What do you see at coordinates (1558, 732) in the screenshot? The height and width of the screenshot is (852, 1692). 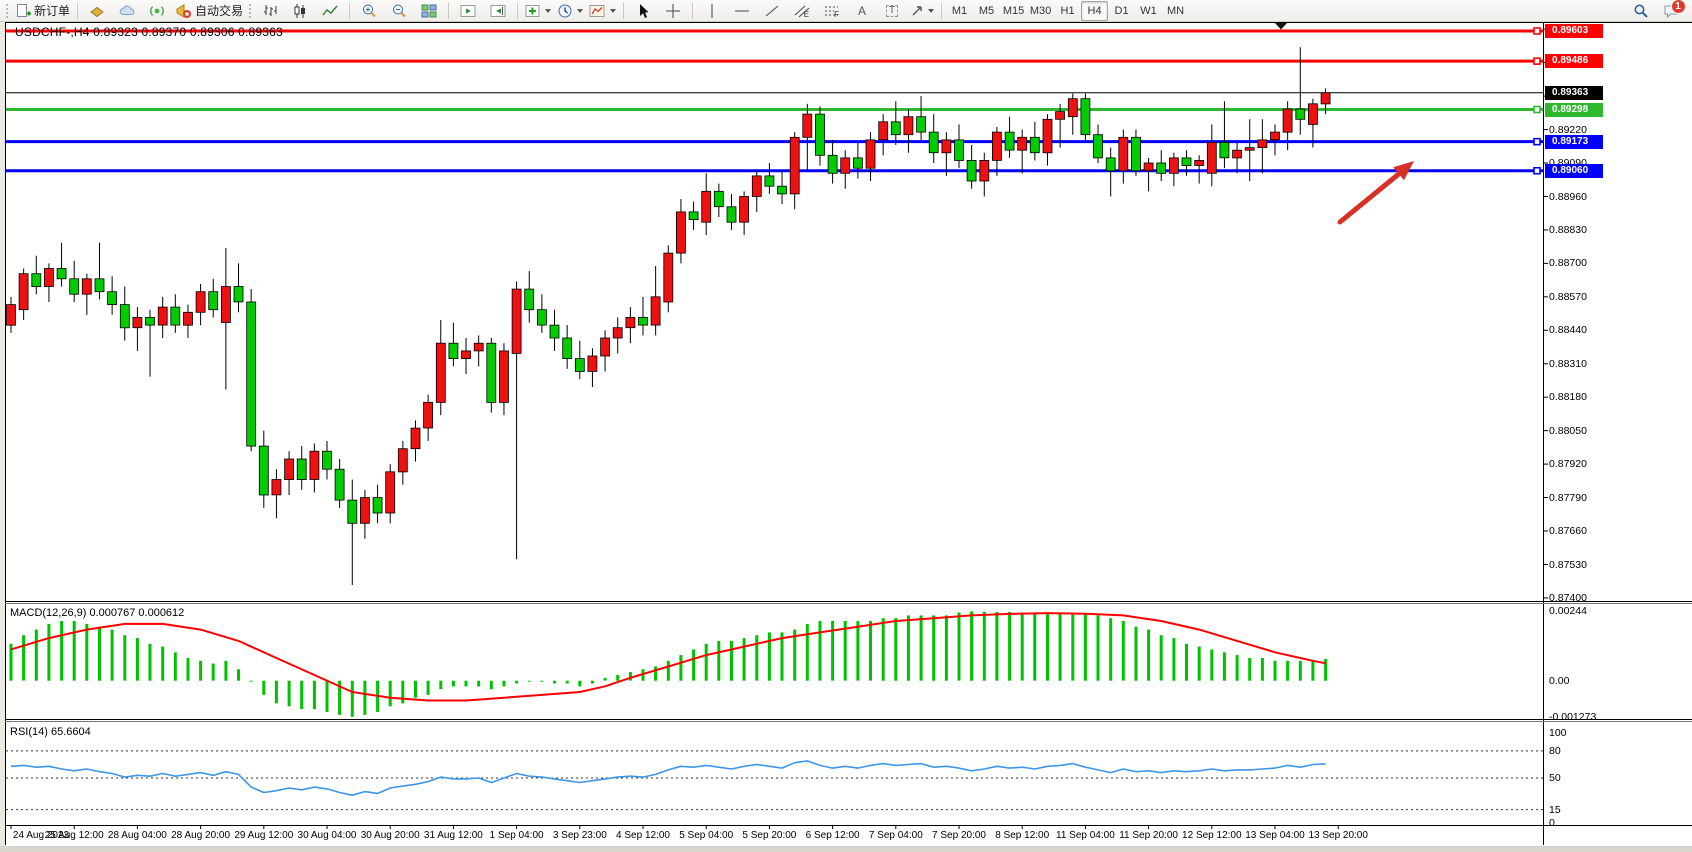 I see `rsi-axis-label: 100` at bounding box center [1558, 732].